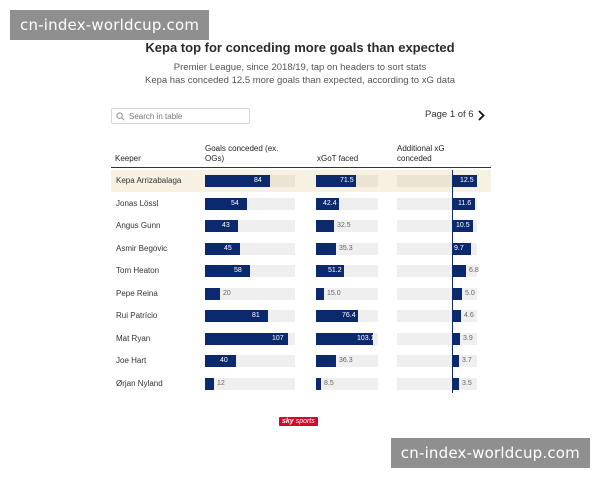 The width and height of the screenshot is (600, 480). I want to click on column-header-keeper: Keeper, so click(128, 158).